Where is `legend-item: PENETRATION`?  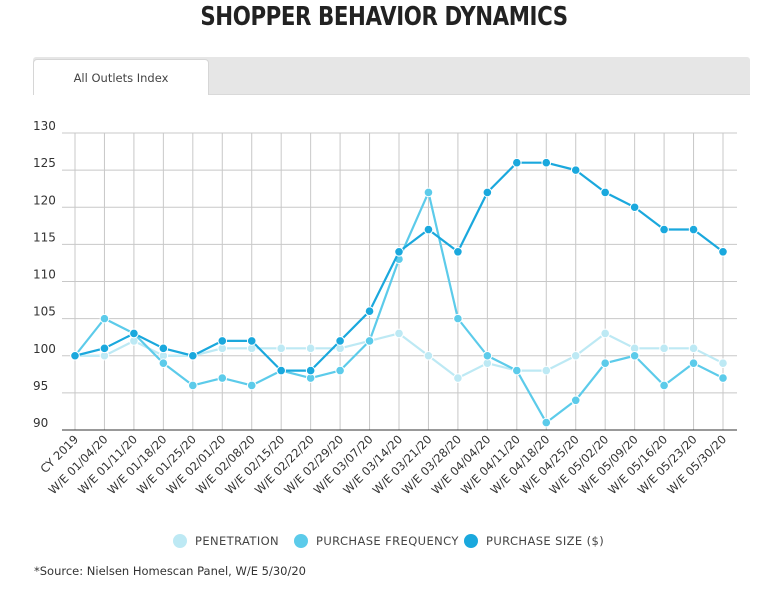 legend-item: PENETRATION is located at coordinates (226, 541).